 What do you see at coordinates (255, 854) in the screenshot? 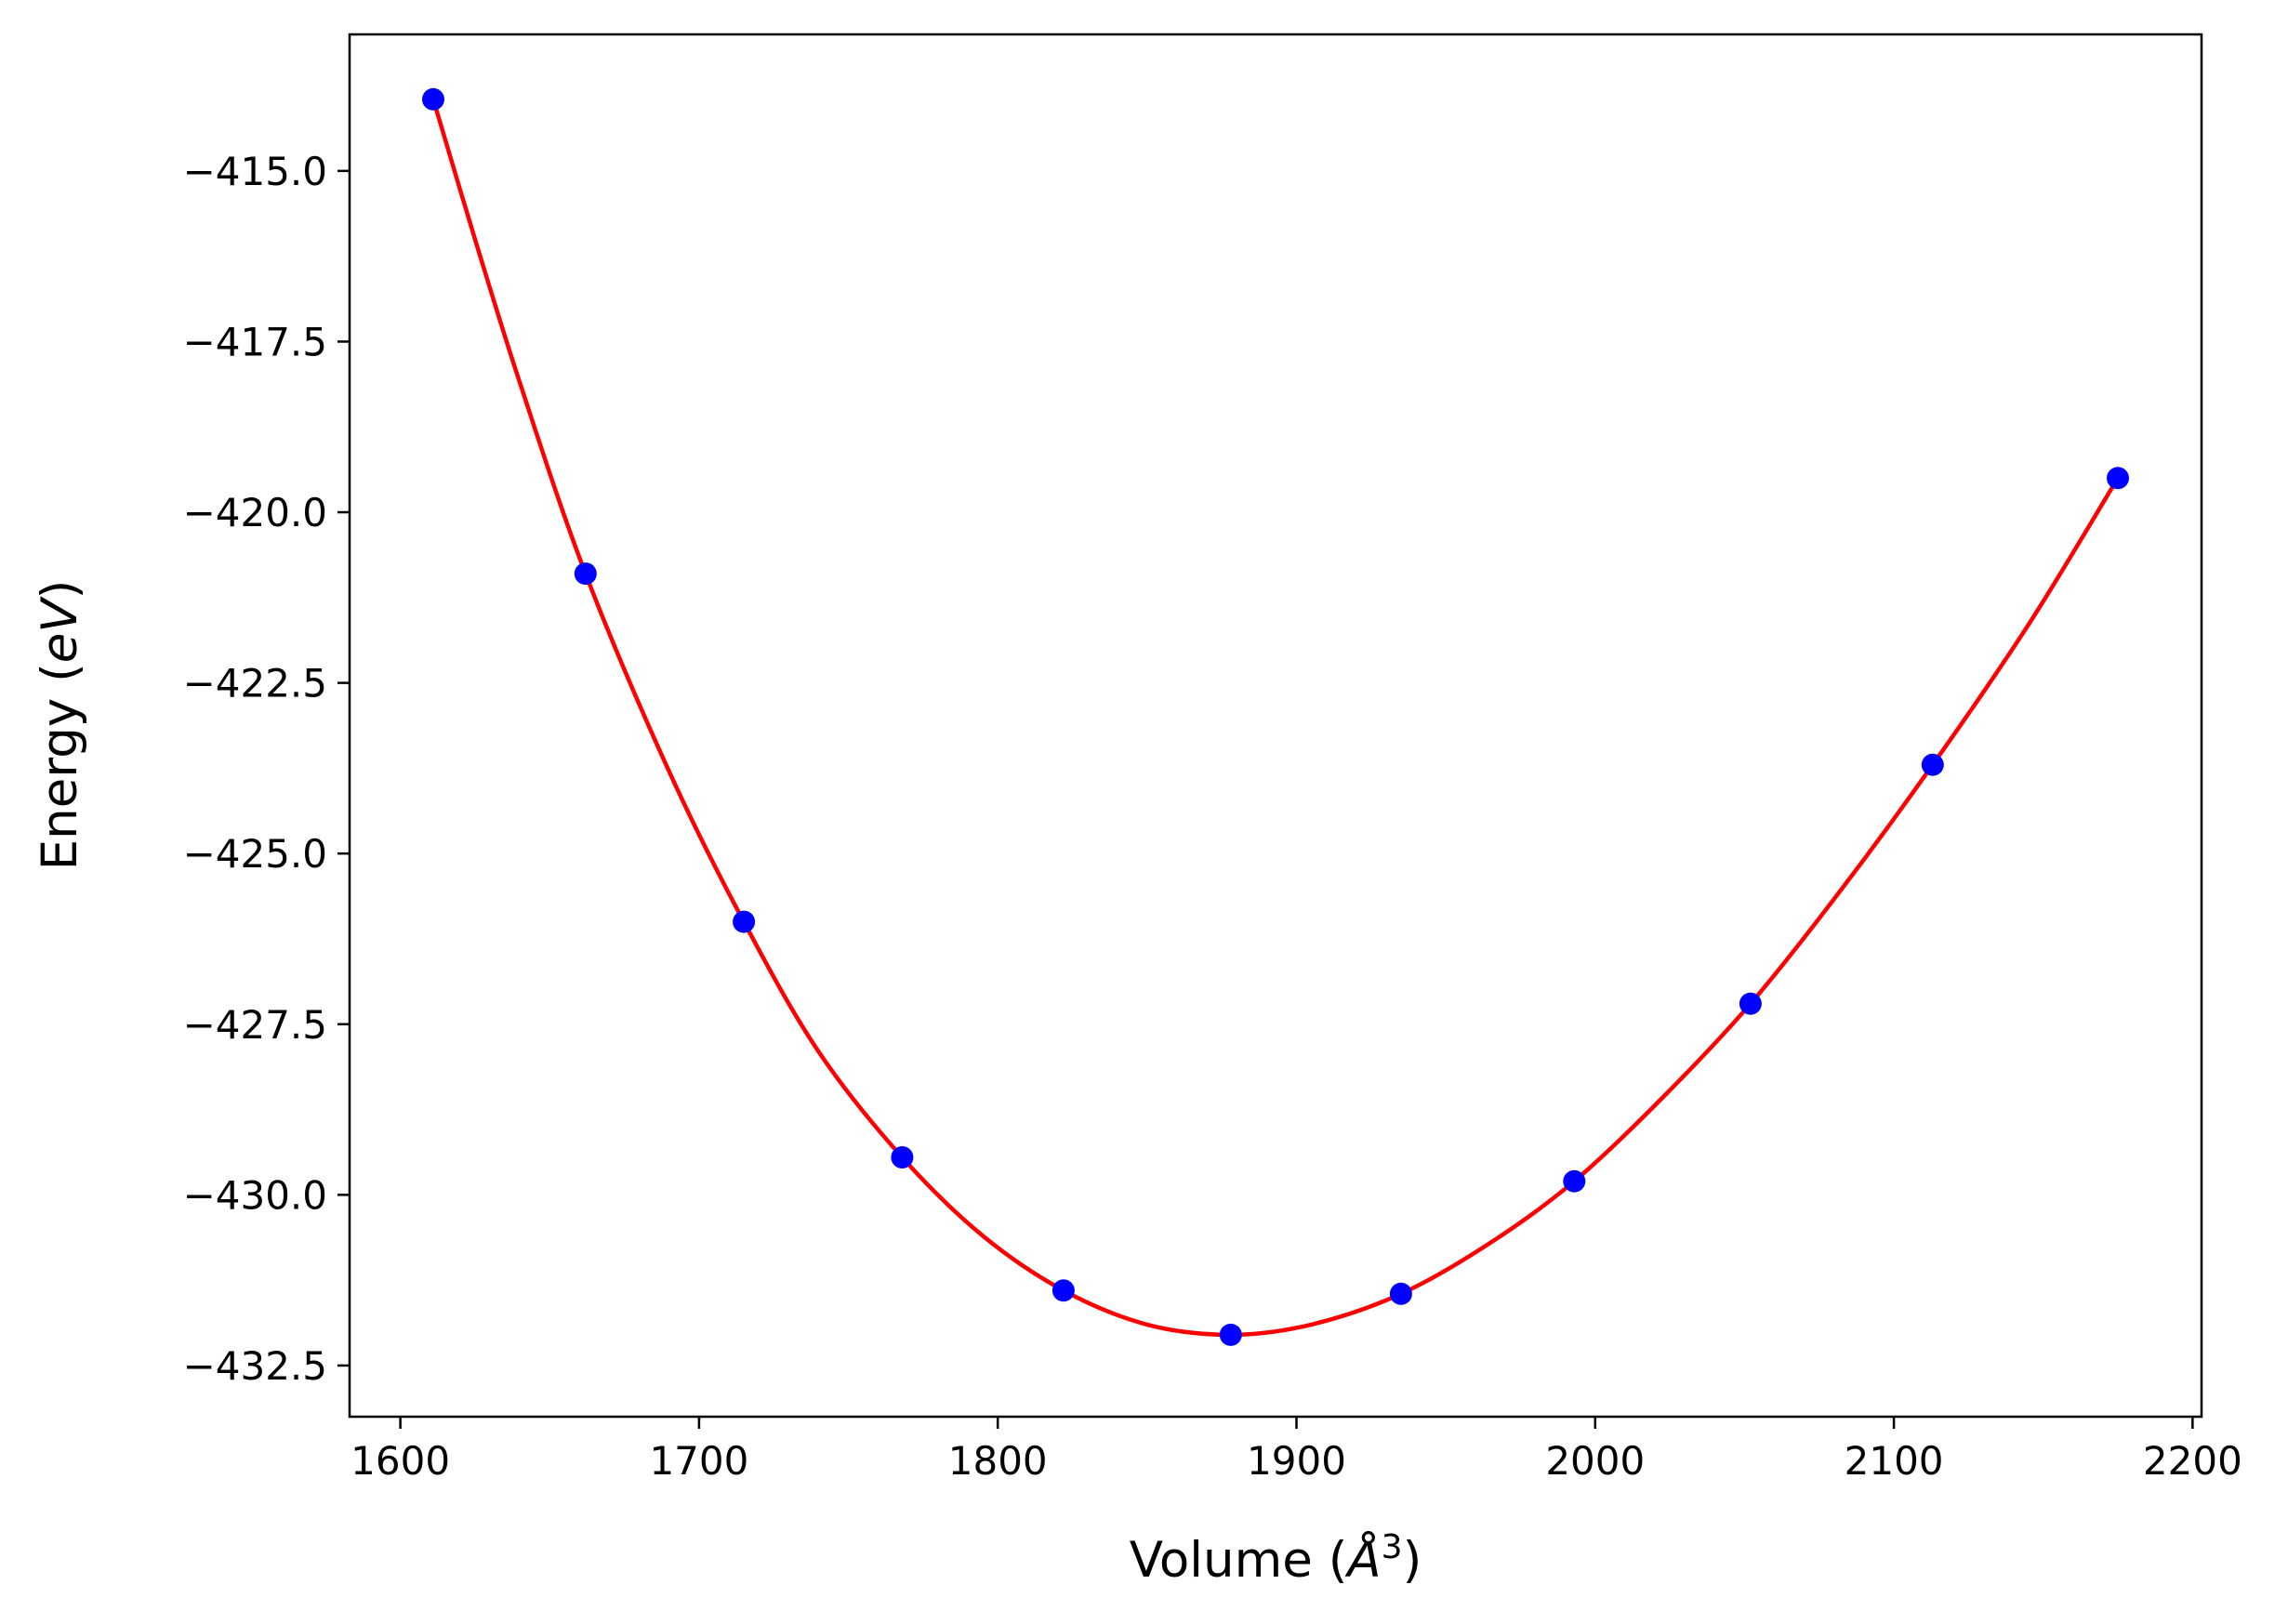
I see `y-tick-label: −425.0` at bounding box center [255, 854].